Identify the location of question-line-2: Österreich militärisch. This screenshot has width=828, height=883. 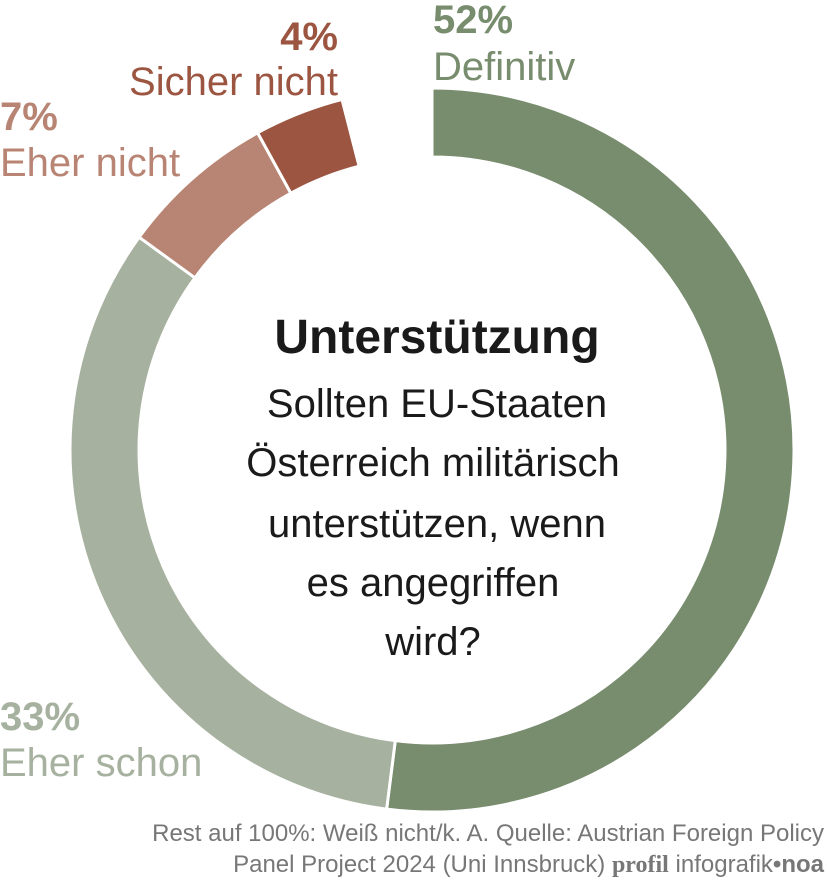
(432, 463).